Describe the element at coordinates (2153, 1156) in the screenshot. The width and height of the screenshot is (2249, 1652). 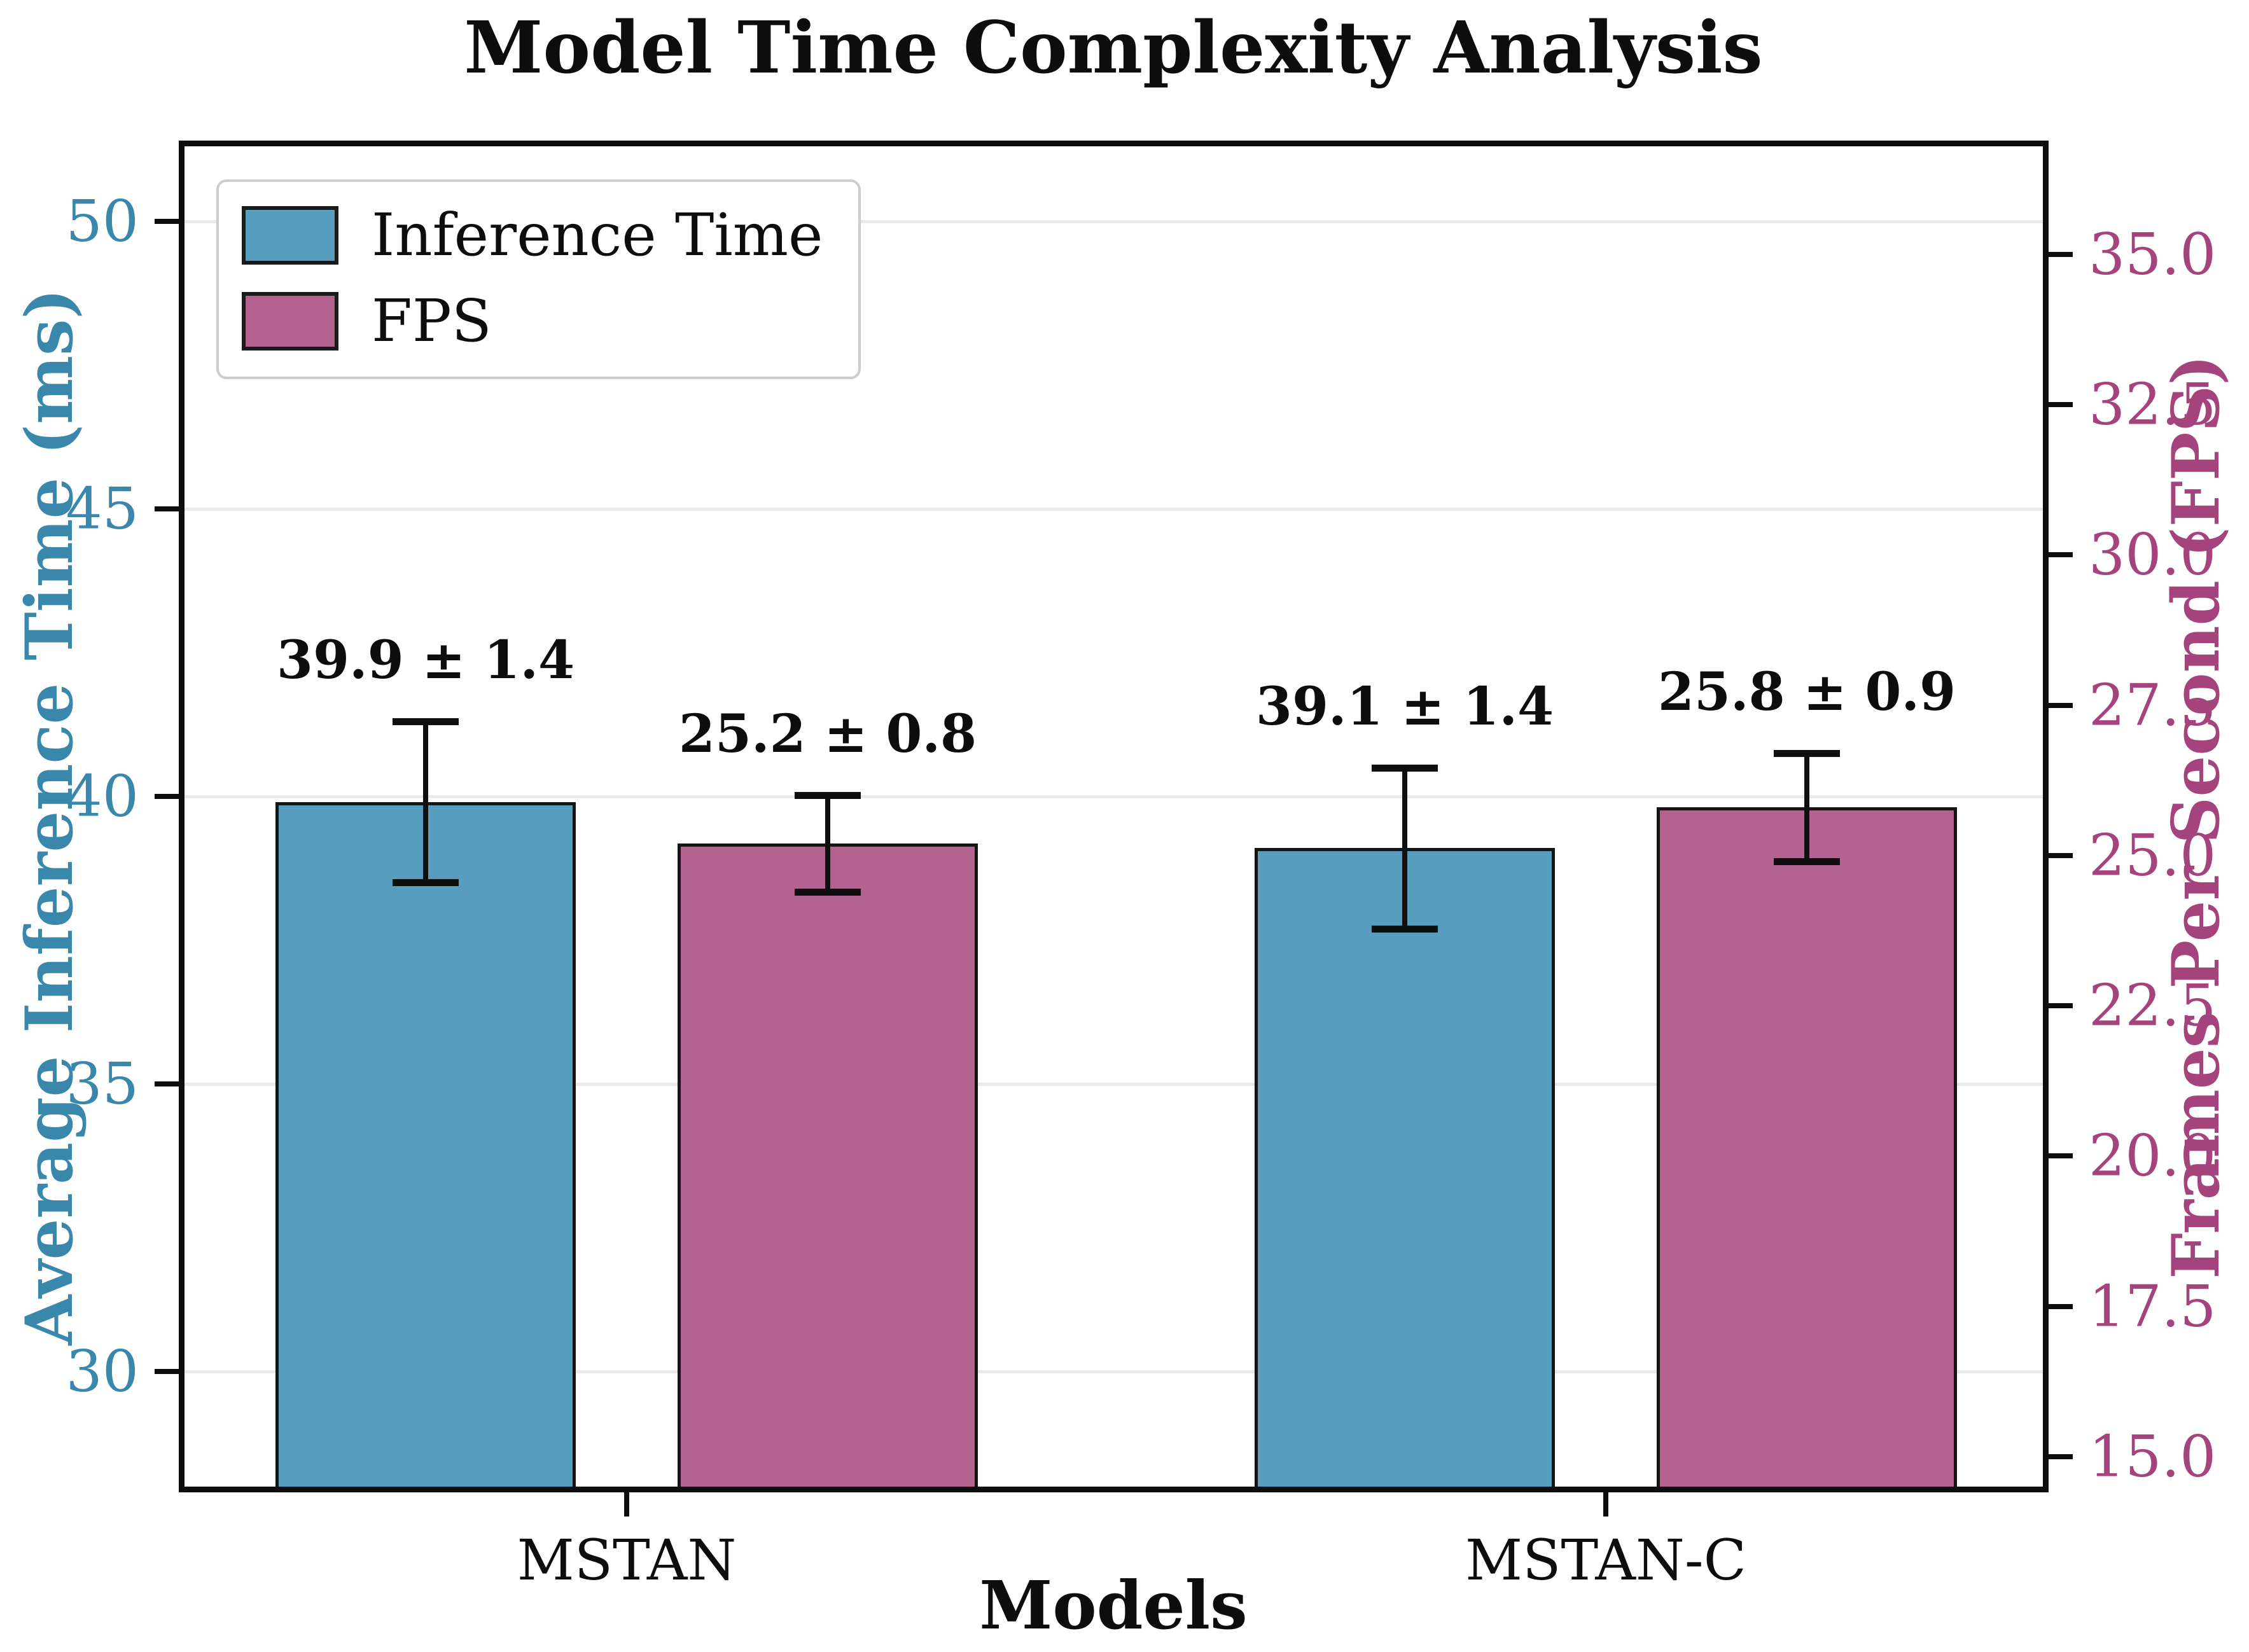
I see `right-axis-tick-label: 20.0` at that location.